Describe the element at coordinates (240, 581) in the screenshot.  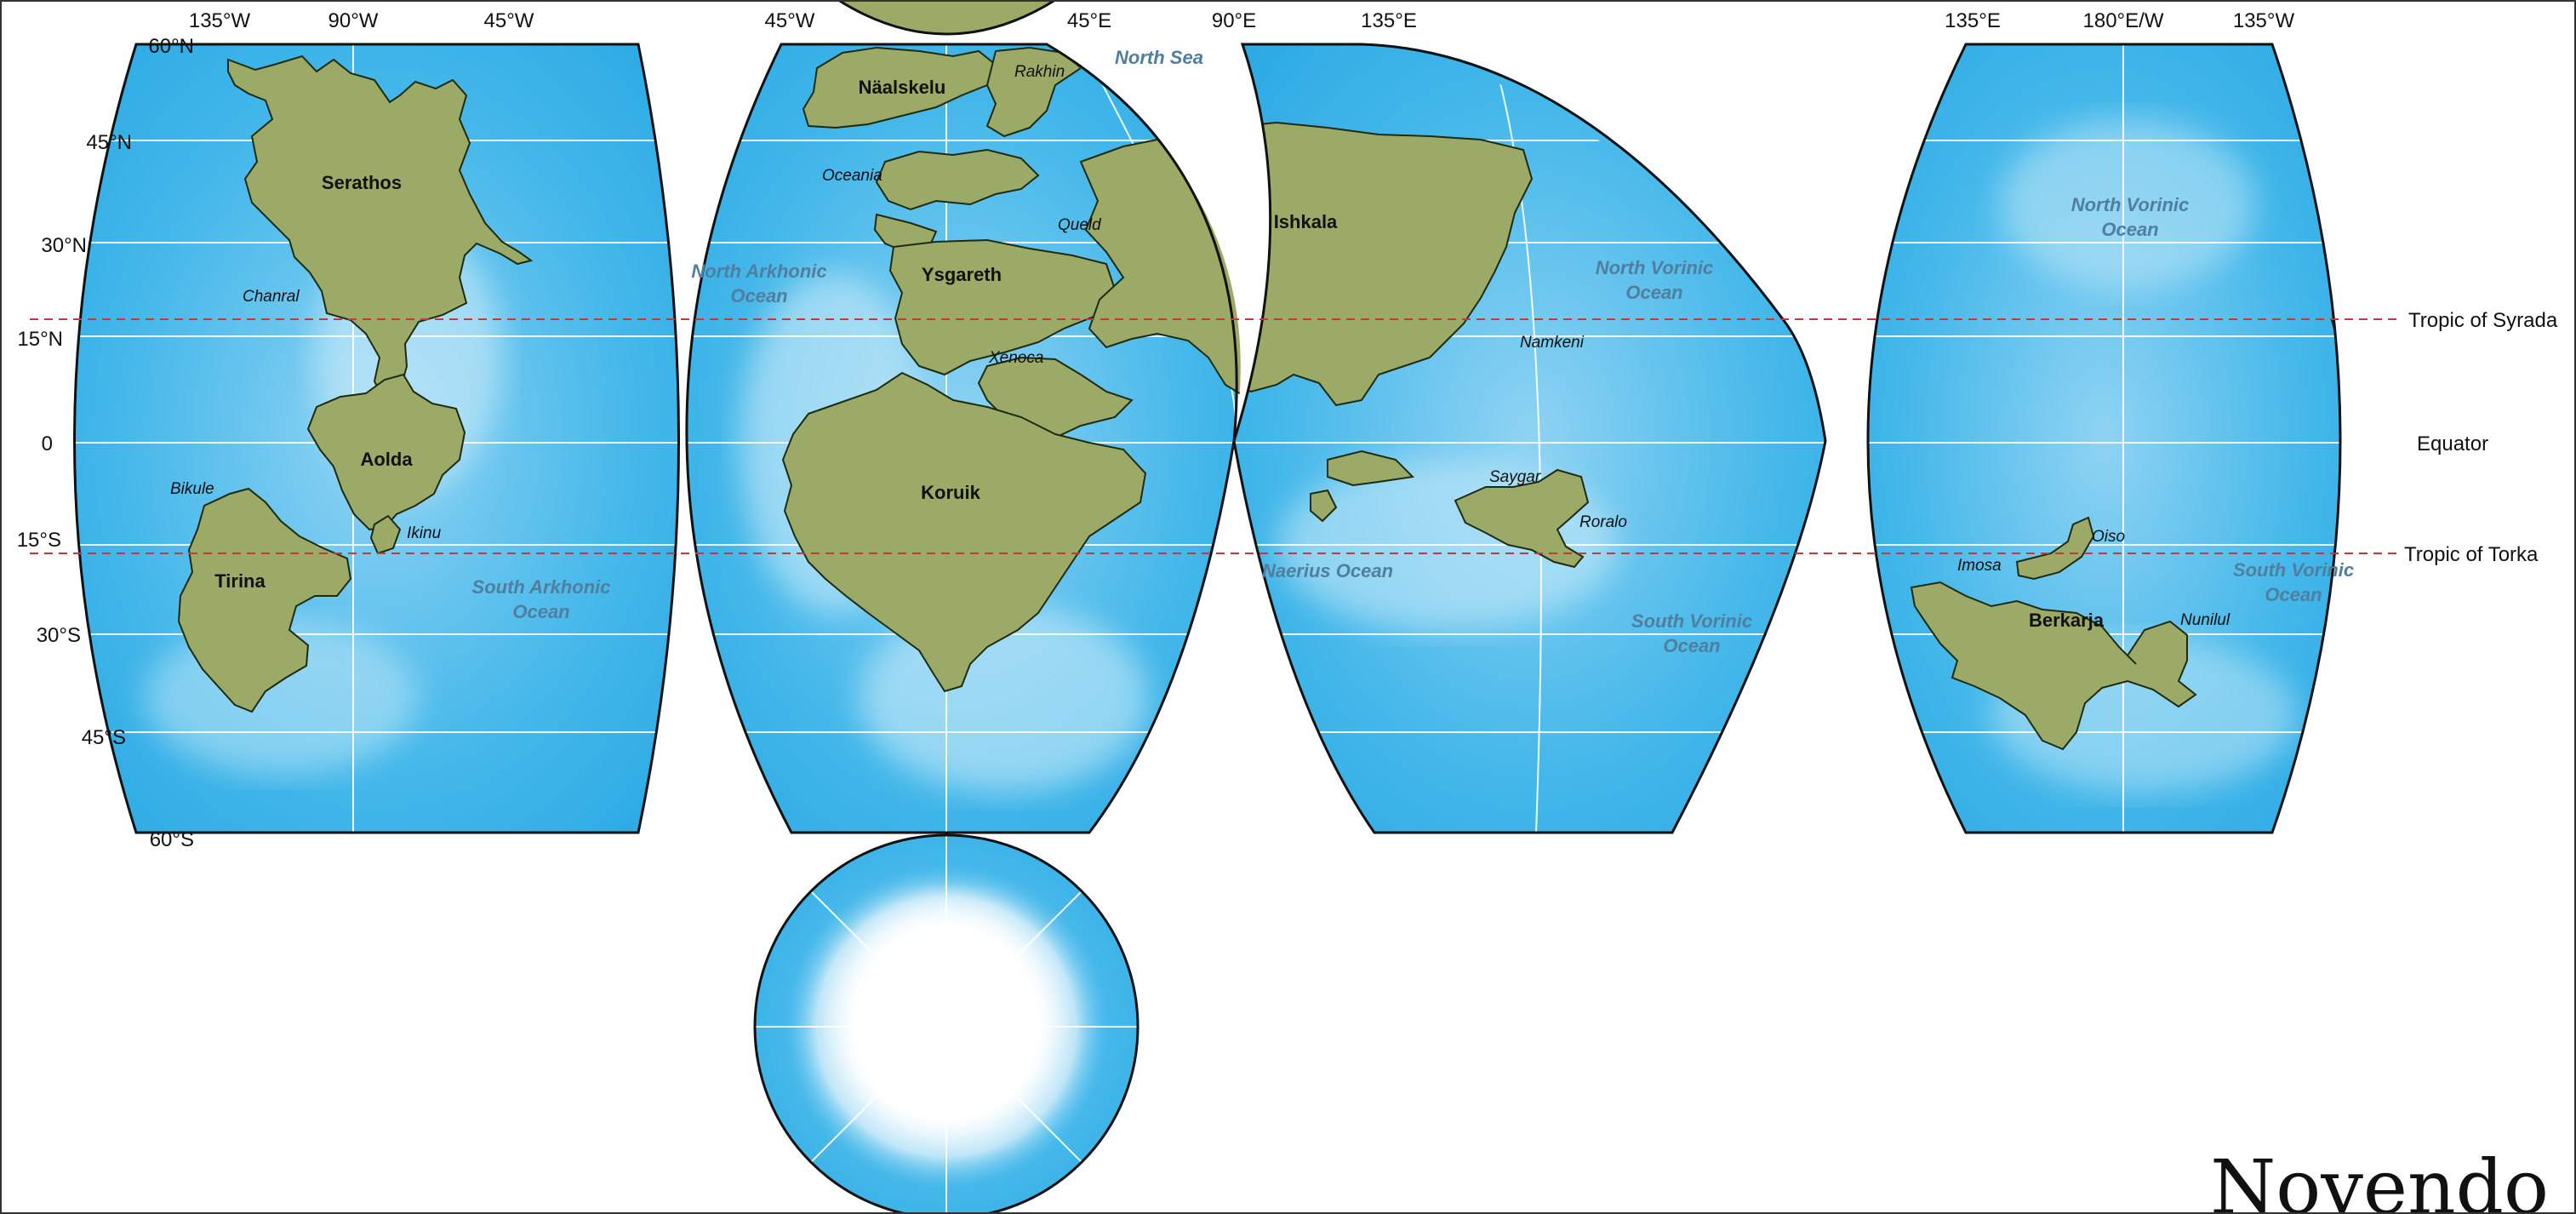
I see `label-tirina: Tirina` at that location.